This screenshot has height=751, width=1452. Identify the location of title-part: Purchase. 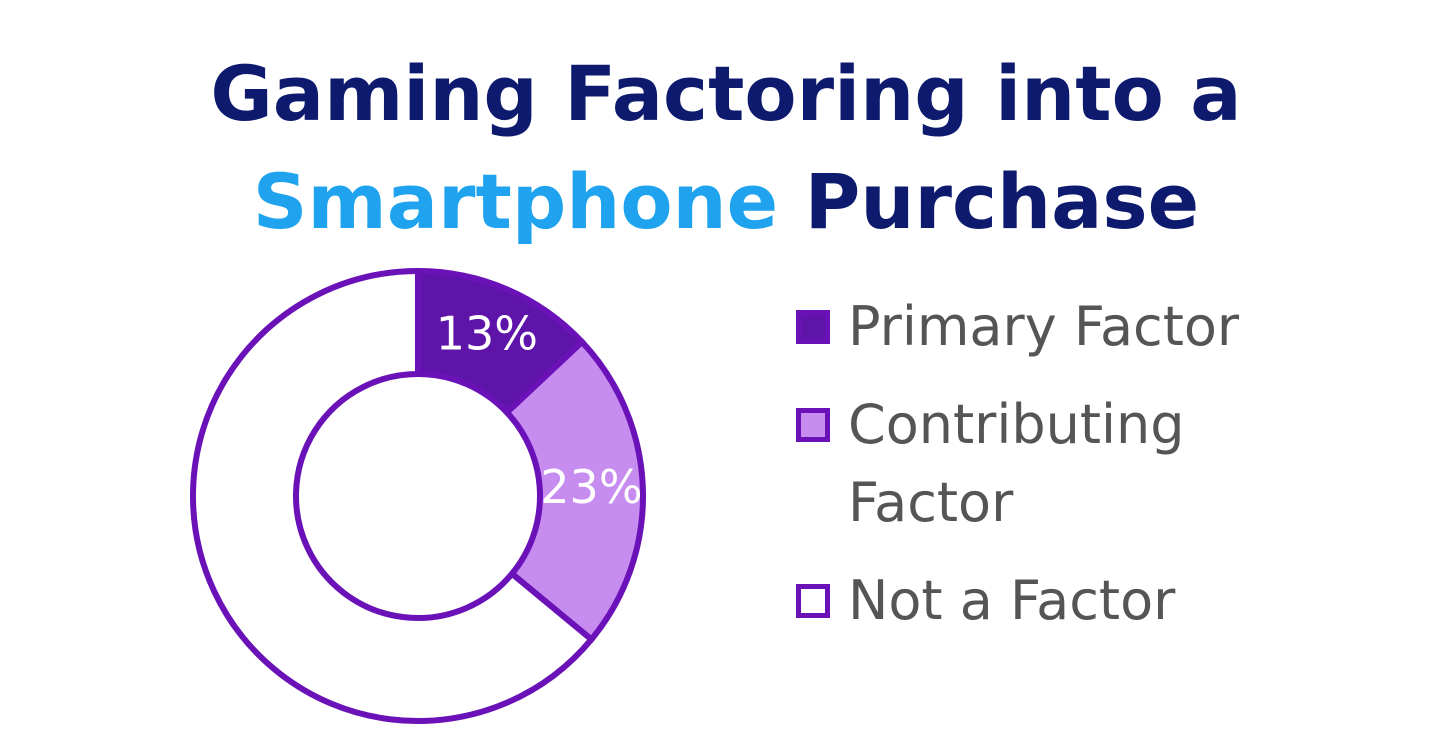
(1002, 201).